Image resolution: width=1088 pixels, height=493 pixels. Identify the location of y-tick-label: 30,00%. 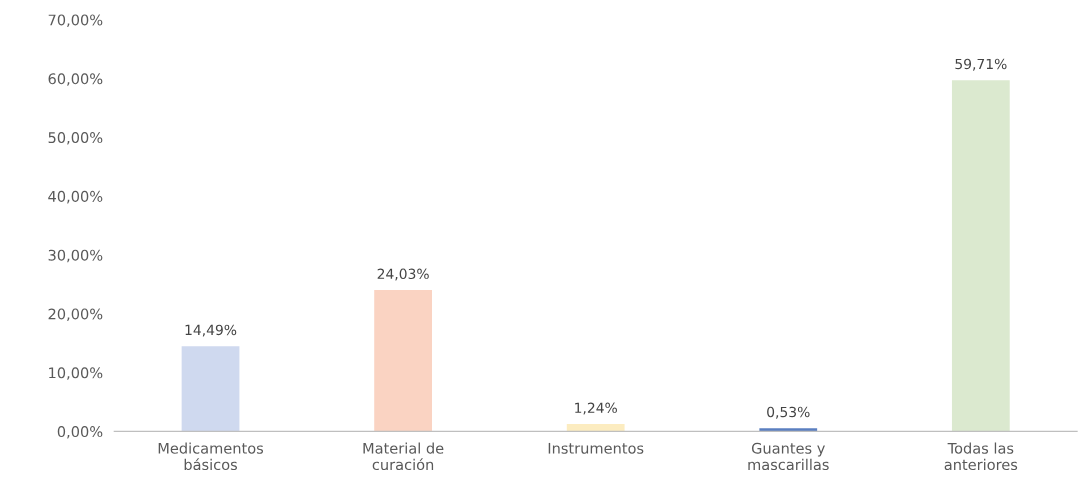
(75, 256).